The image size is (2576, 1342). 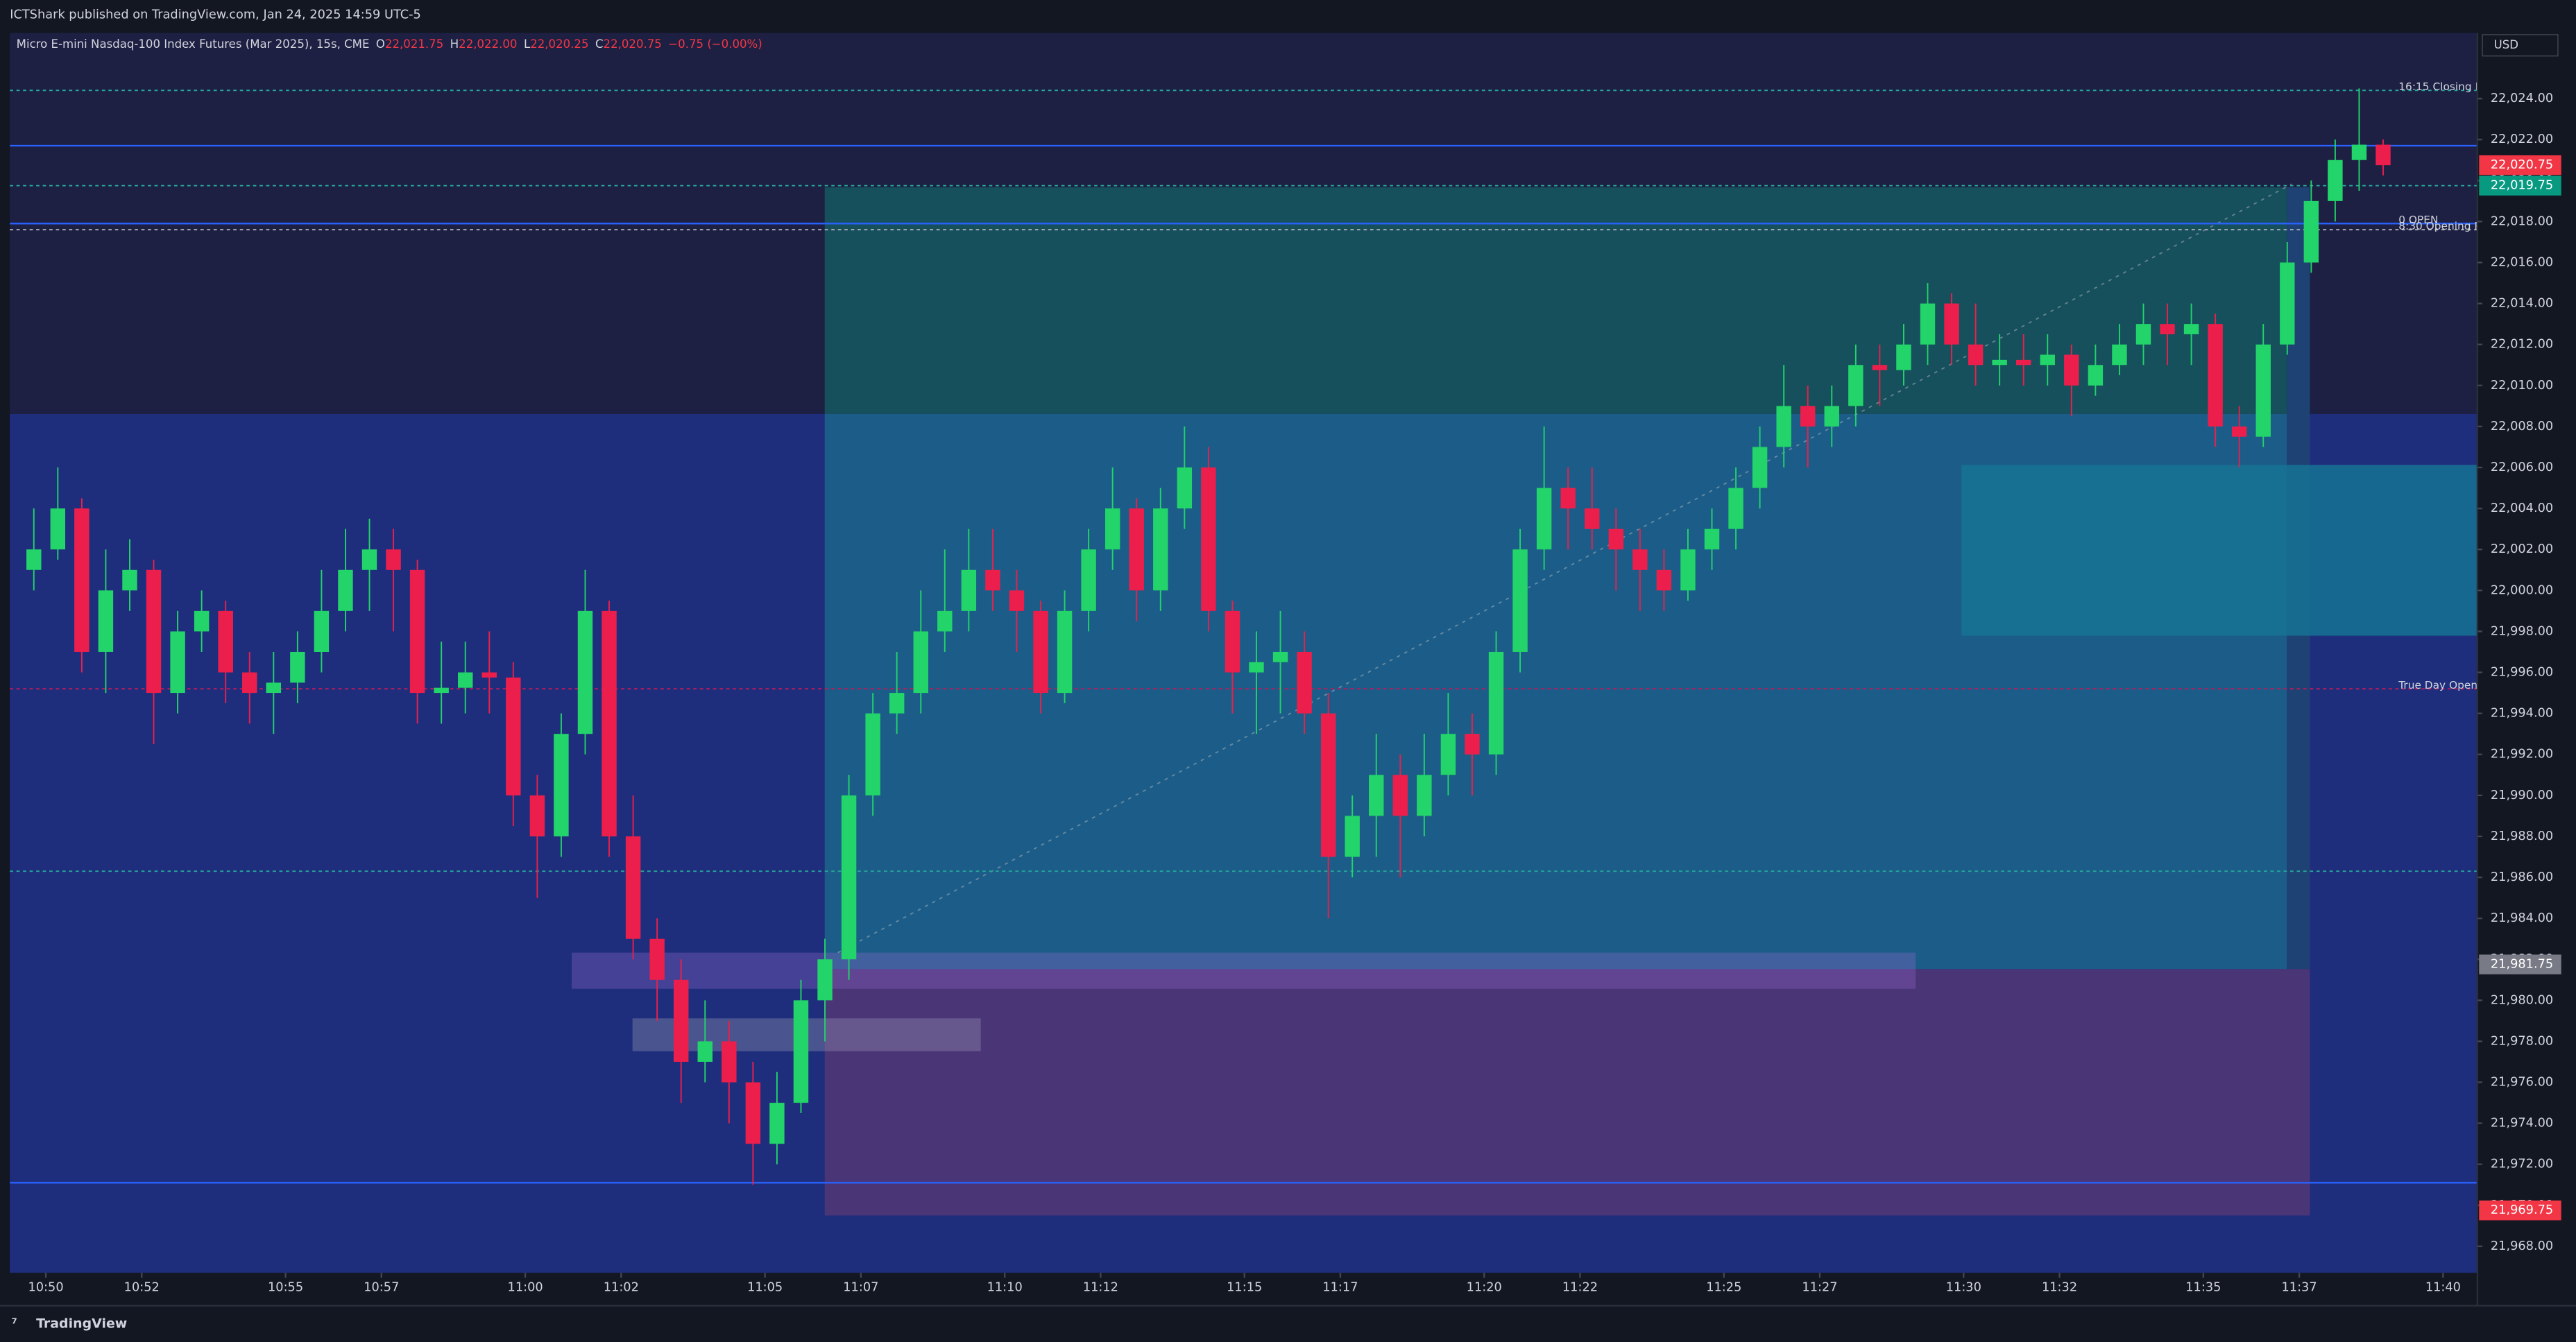 I want to click on y-tick-label: 22,002.00, so click(x=2522, y=549).